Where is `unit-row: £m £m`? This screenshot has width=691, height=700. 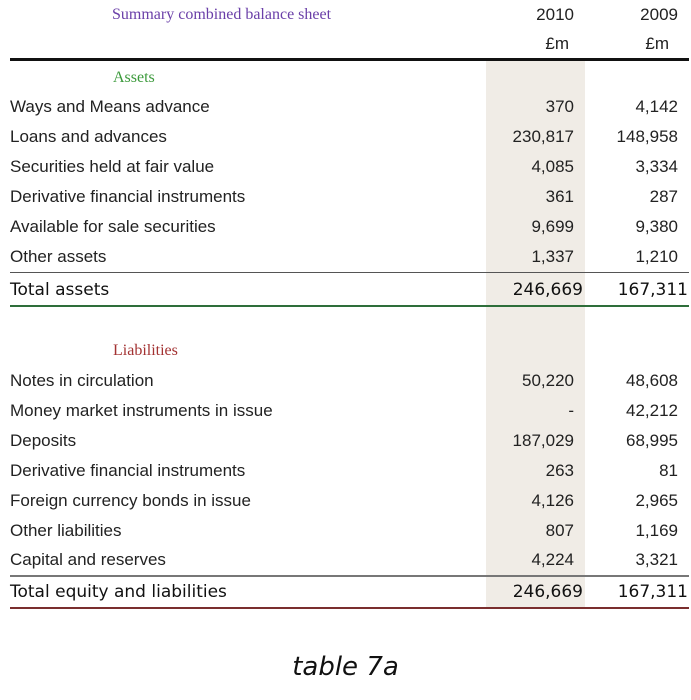 unit-row: £m £m is located at coordinates (349, 44).